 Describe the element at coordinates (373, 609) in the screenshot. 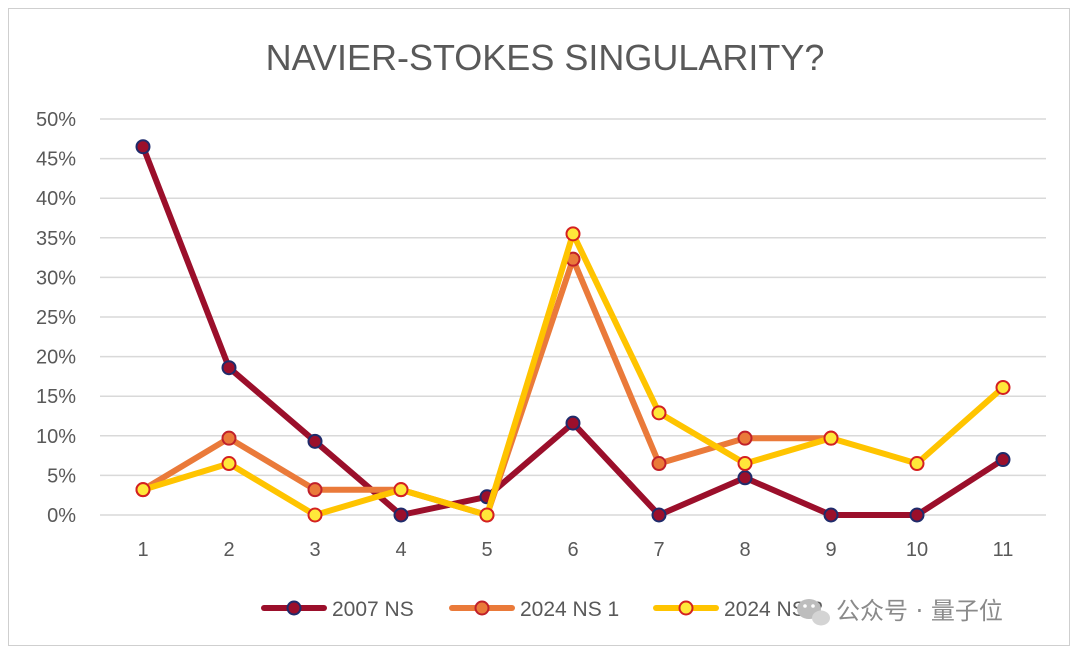

I see `legend-label: 2007 NS` at that location.